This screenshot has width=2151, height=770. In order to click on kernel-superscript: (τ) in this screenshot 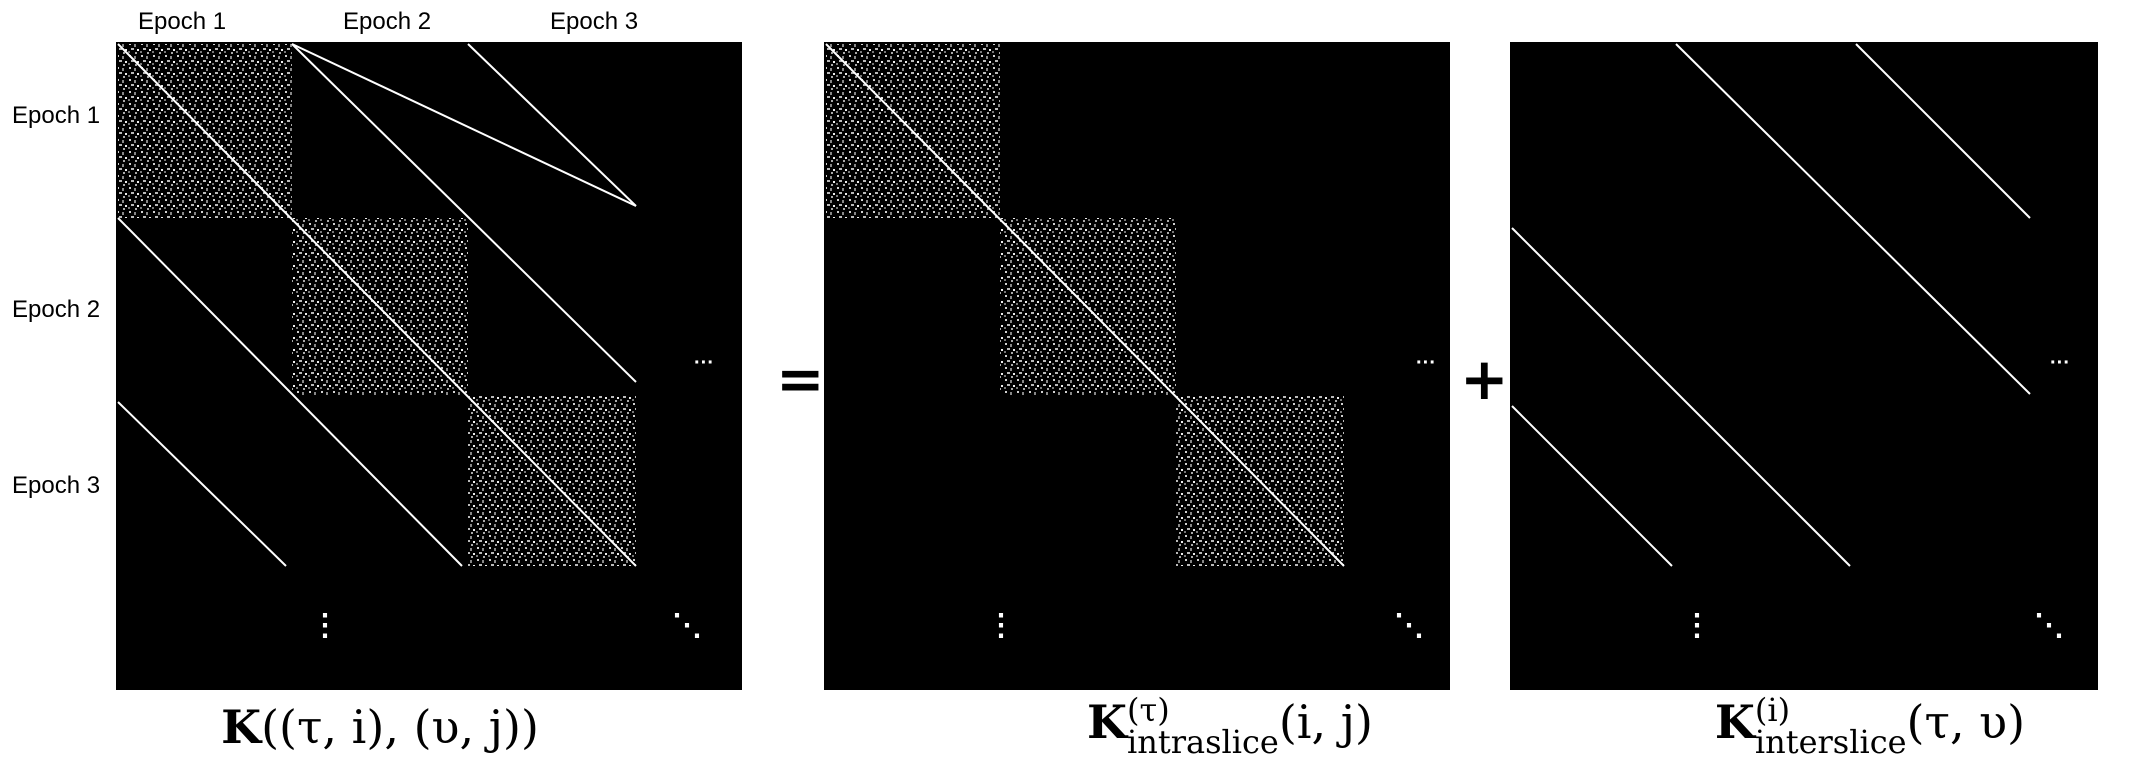, I will do `click(1148, 710)`.